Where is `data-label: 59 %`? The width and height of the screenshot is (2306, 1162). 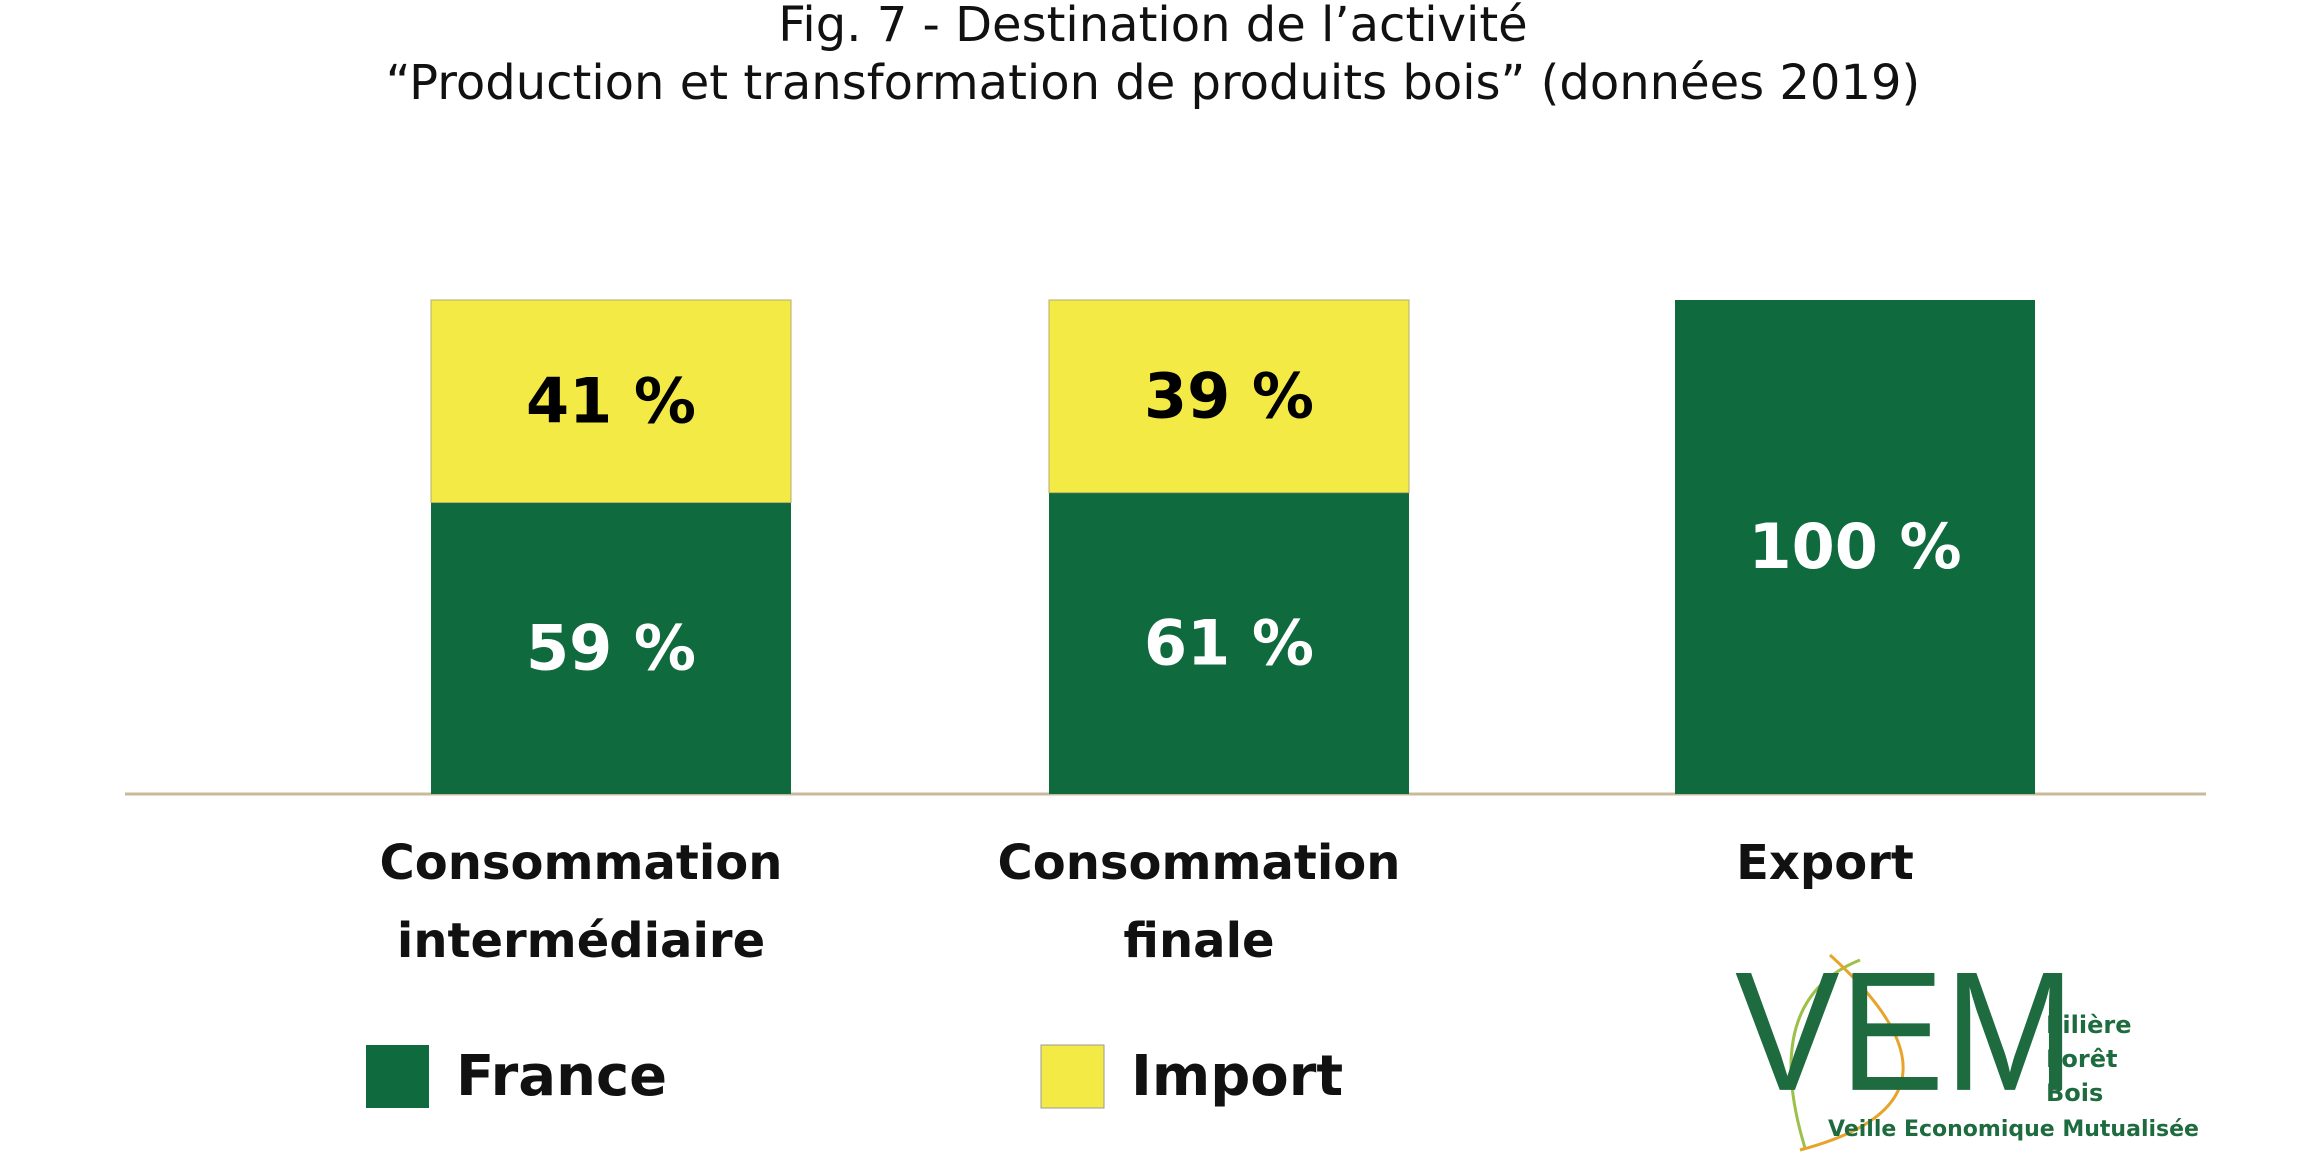 data-label: 59 % is located at coordinates (611, 647).